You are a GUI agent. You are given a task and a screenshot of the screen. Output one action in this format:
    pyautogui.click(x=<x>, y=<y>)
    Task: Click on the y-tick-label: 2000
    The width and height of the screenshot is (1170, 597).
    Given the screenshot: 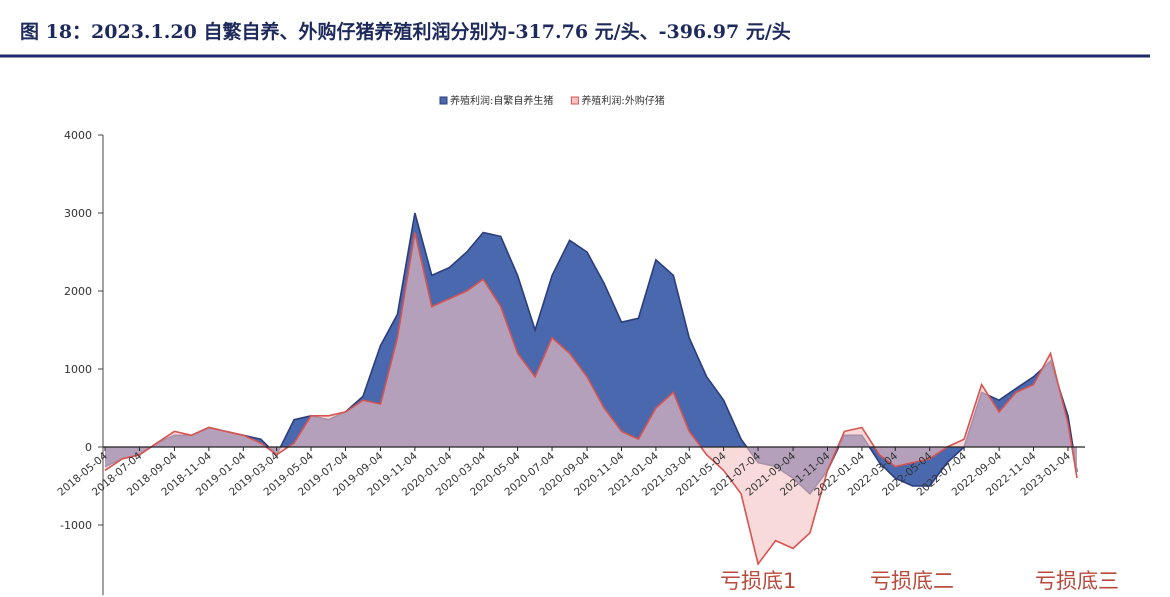 What is the action you would take?
    pyautogui.click(x=78, y=291)
    